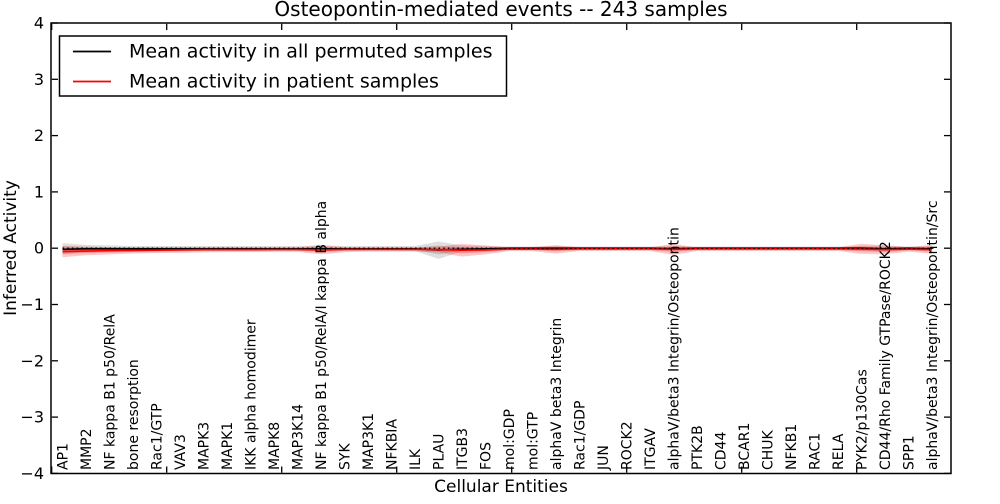  What do you see at coordinates (32, 360) in the screenshot?
I see `y-tick-label: −2` at bounding box center [32, 360].